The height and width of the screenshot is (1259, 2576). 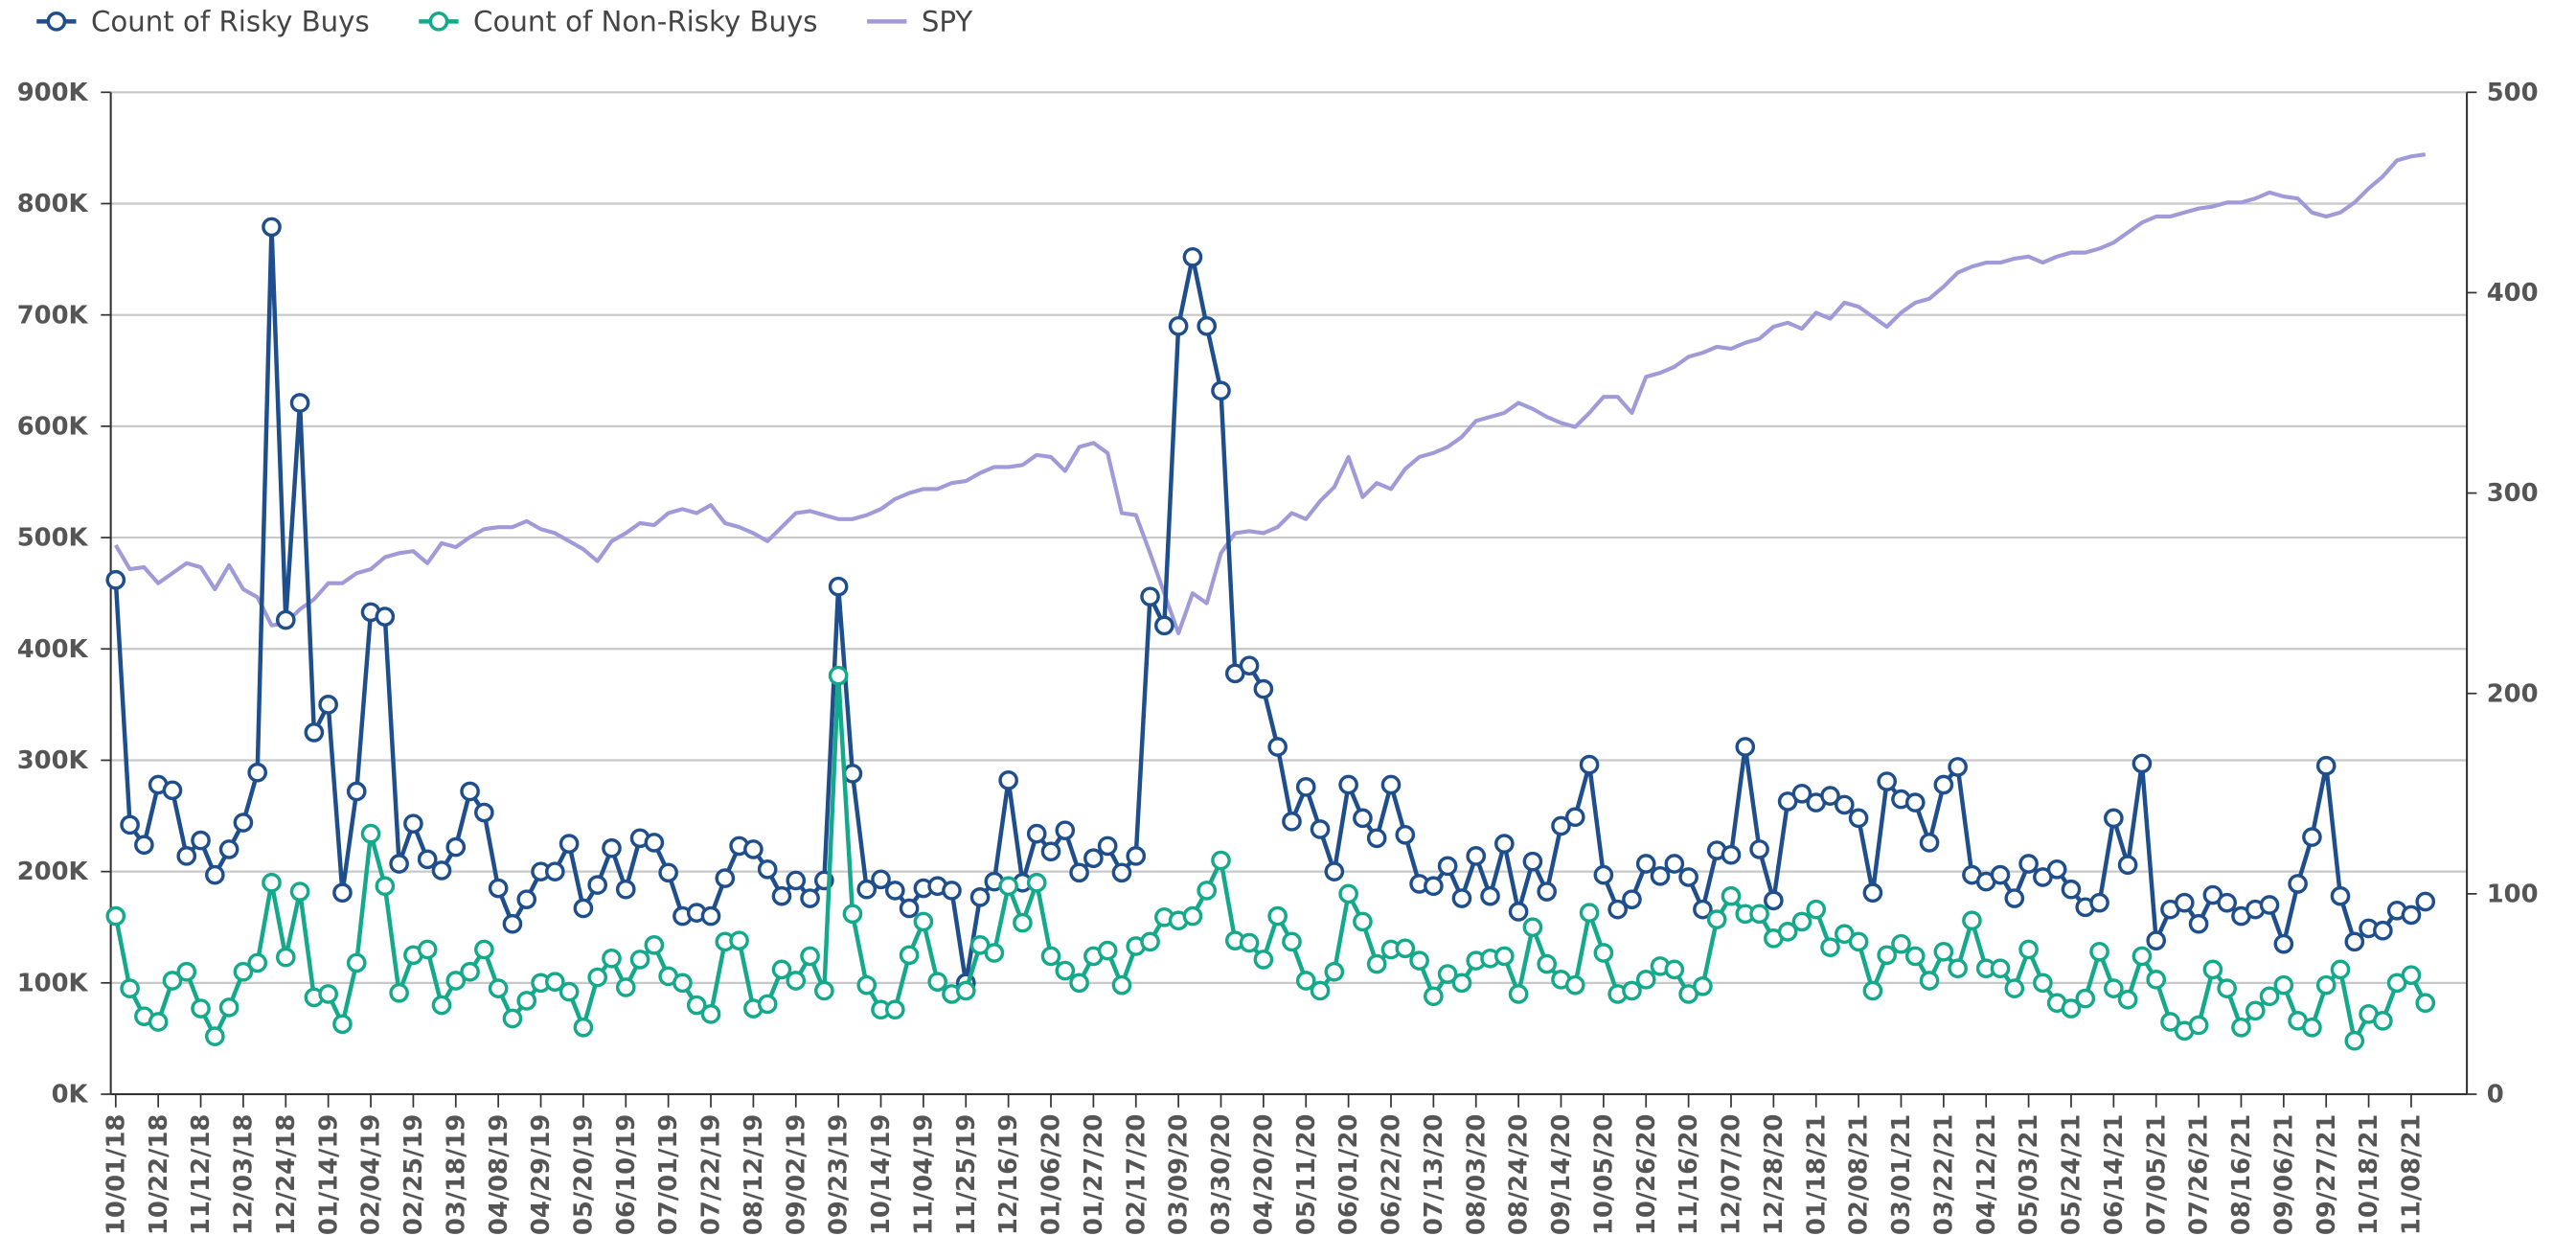 I want to click on y2-tick-label: 400, so click(x=2513, y=293).